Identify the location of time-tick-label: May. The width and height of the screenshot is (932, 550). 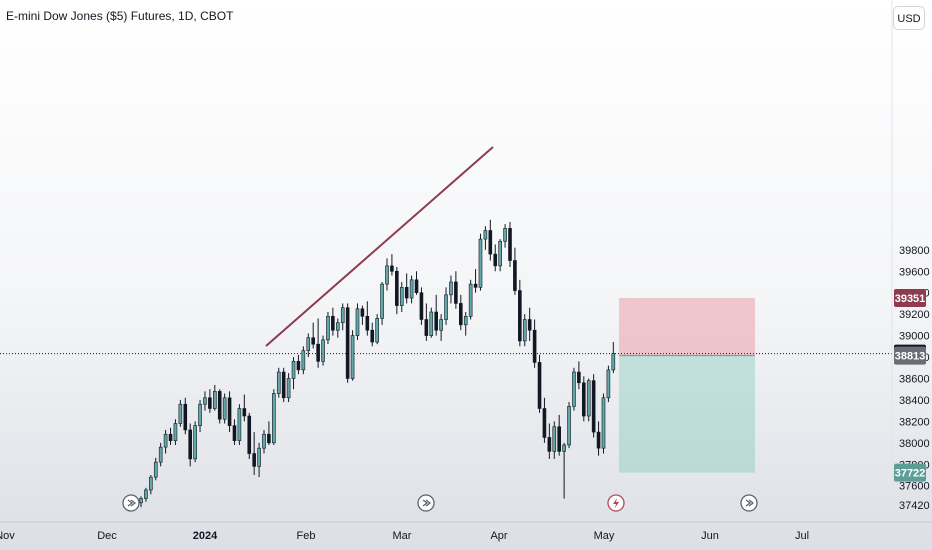
(604, 536).